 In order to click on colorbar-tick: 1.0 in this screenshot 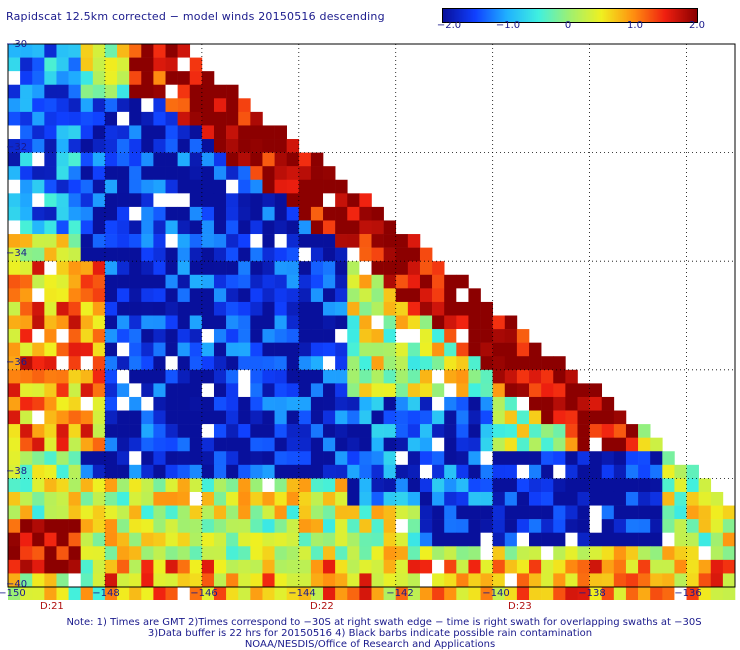, I will do `click(635, 25)`.